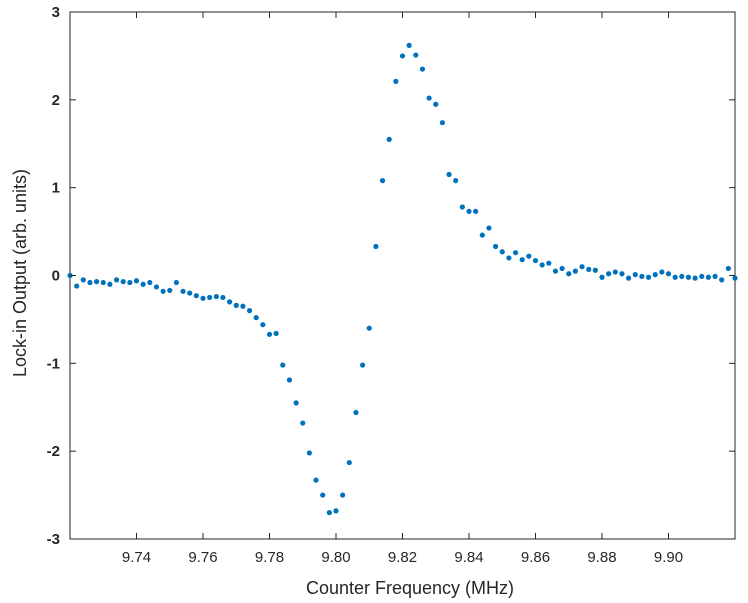 The image size is (748, 603). I want to click on x-tick-label: 9.78, so click(269, 557).